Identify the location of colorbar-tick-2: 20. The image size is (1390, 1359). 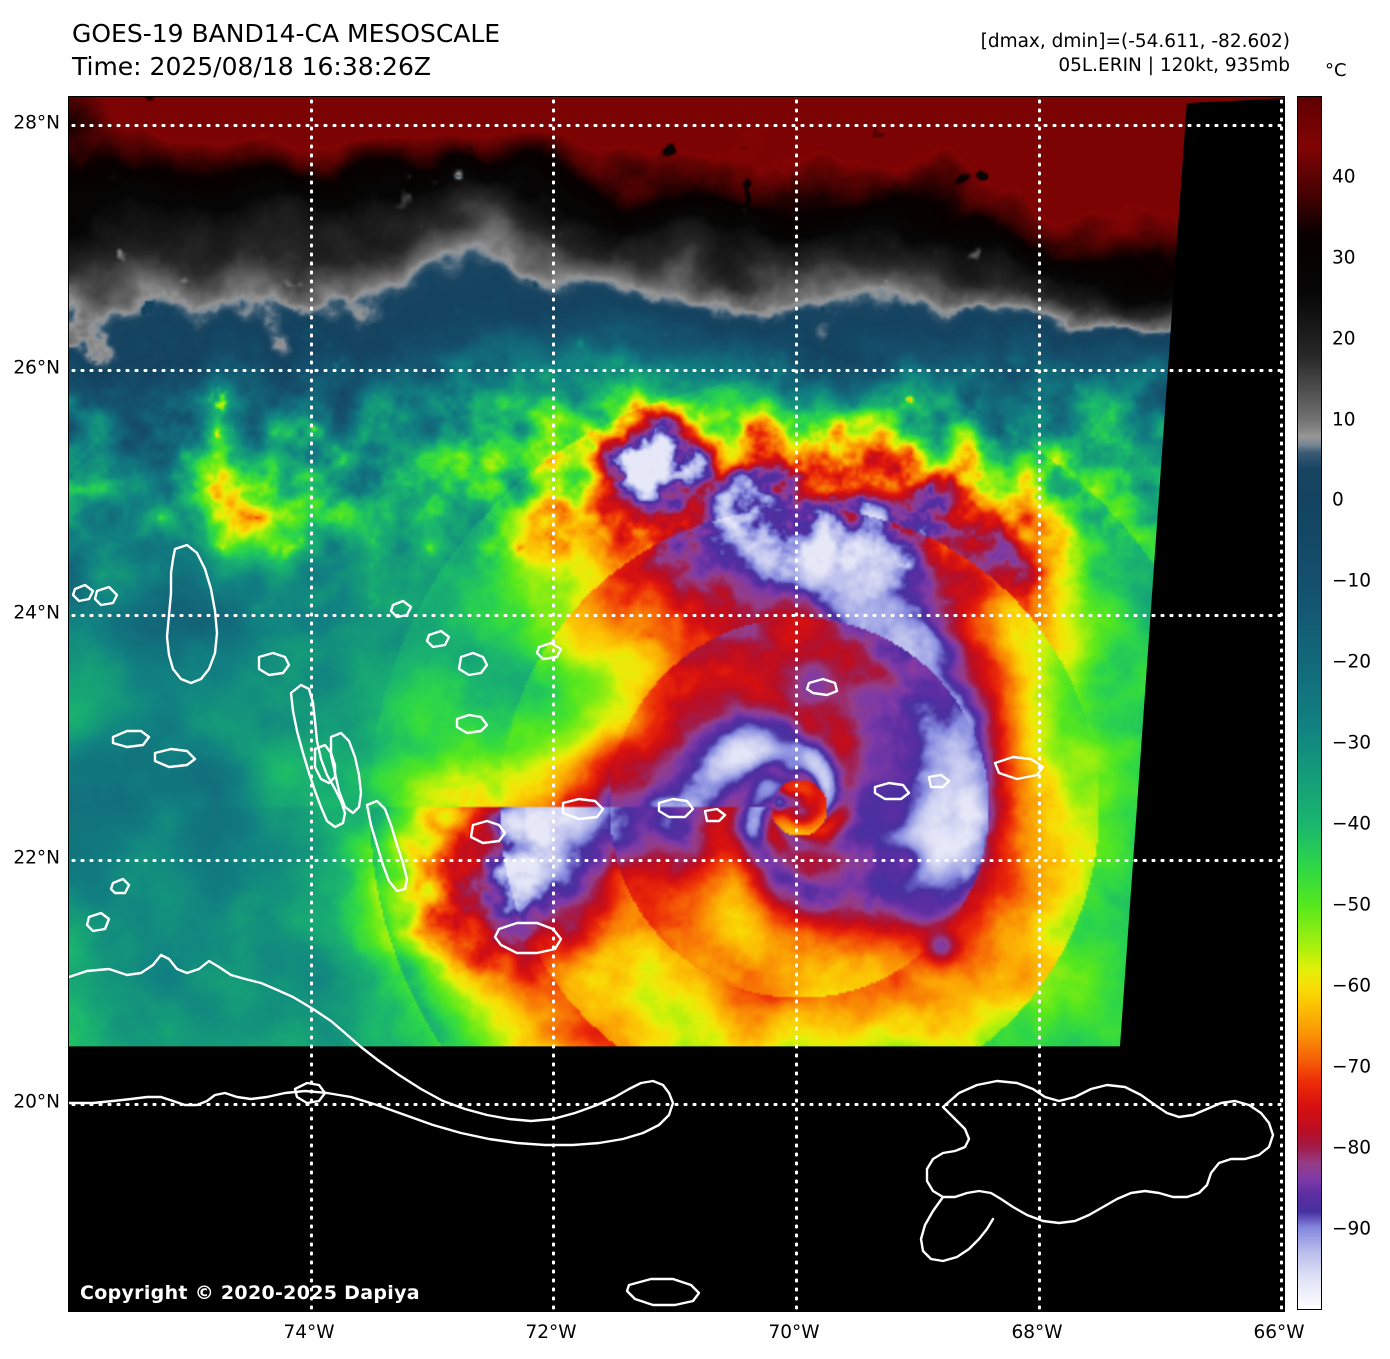
(1344, 339).